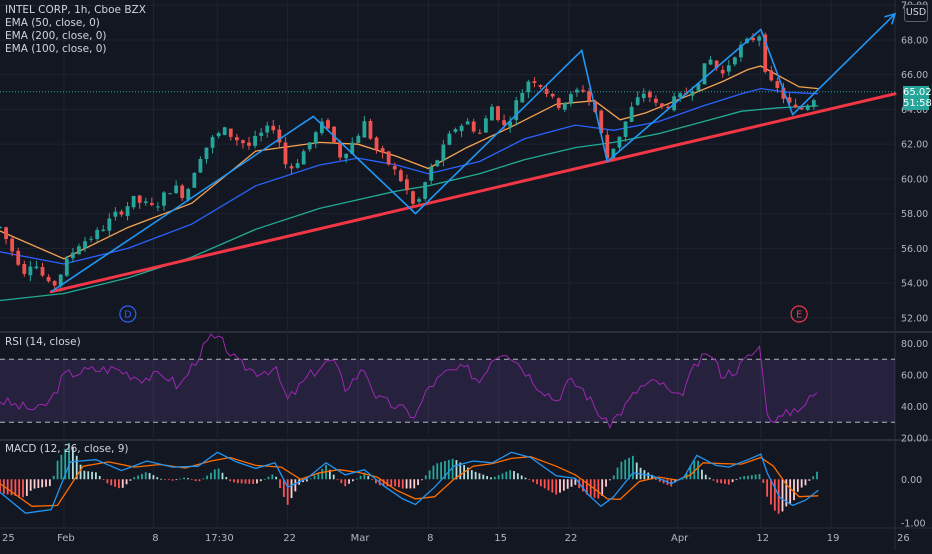 Image resolution: width=932 pixels, height=554 pixels. I want to click on time-tick-label: 15, so click(500, 538).